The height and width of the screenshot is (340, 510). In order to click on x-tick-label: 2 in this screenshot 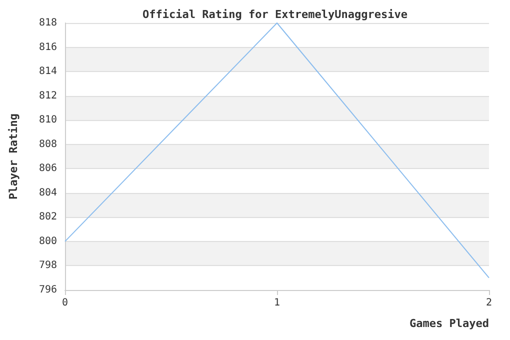, I will do `click(489, 303)`.